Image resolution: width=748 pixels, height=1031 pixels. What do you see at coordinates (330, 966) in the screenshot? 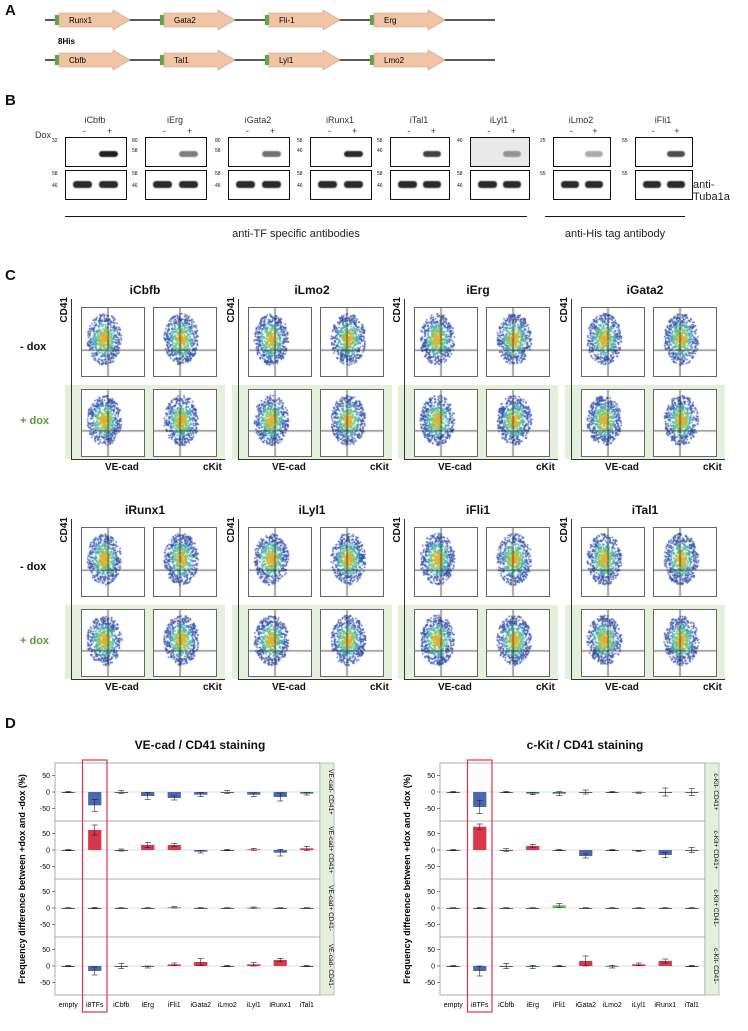
I see `row-label: VE-cad- CD41-` at bounding box center [330, 966].